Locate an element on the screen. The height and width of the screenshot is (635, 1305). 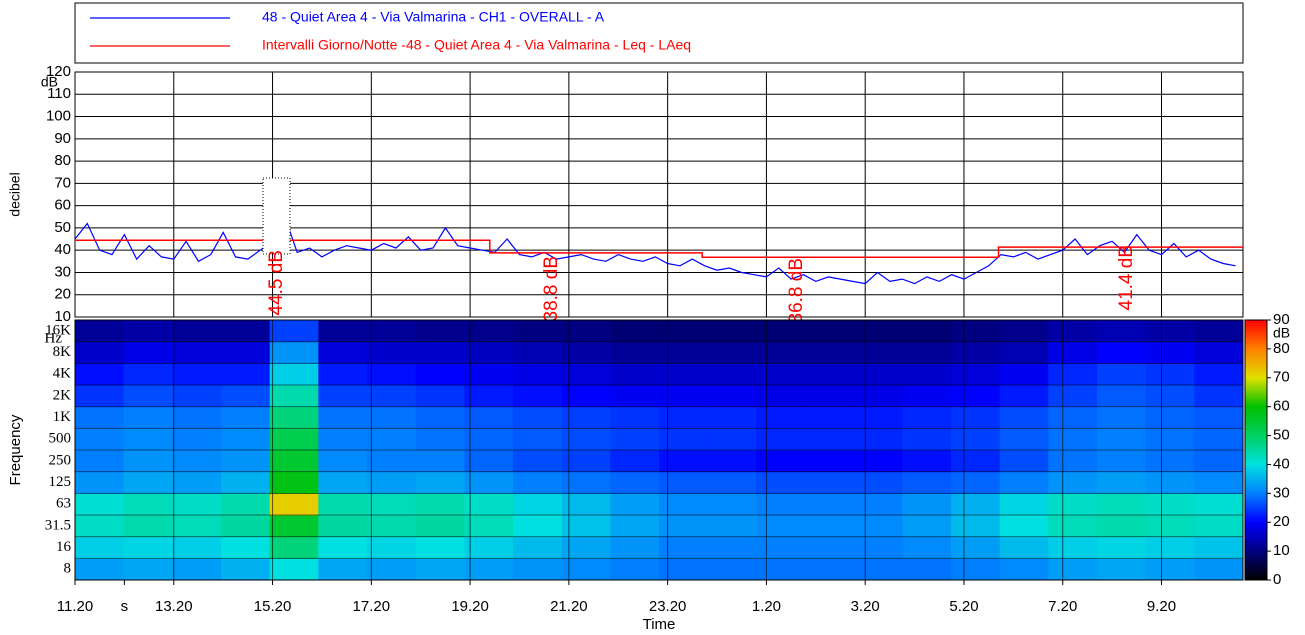
y-tick-label: 2K is located at coordinates (62, 395).